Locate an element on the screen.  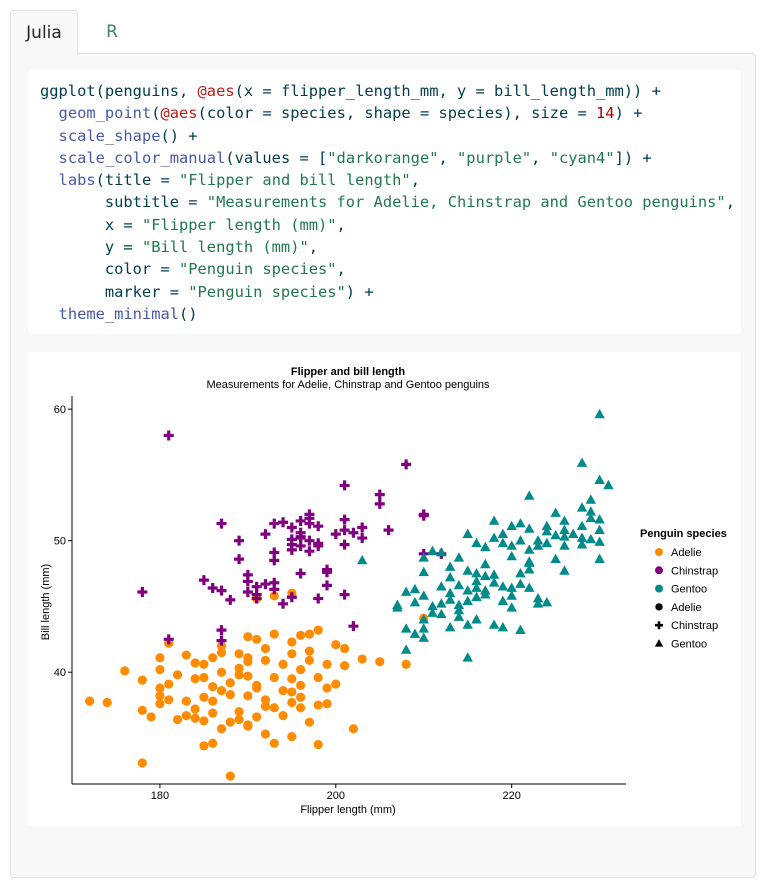
y-tick-label: 50 is located at coordinates (60, 542).